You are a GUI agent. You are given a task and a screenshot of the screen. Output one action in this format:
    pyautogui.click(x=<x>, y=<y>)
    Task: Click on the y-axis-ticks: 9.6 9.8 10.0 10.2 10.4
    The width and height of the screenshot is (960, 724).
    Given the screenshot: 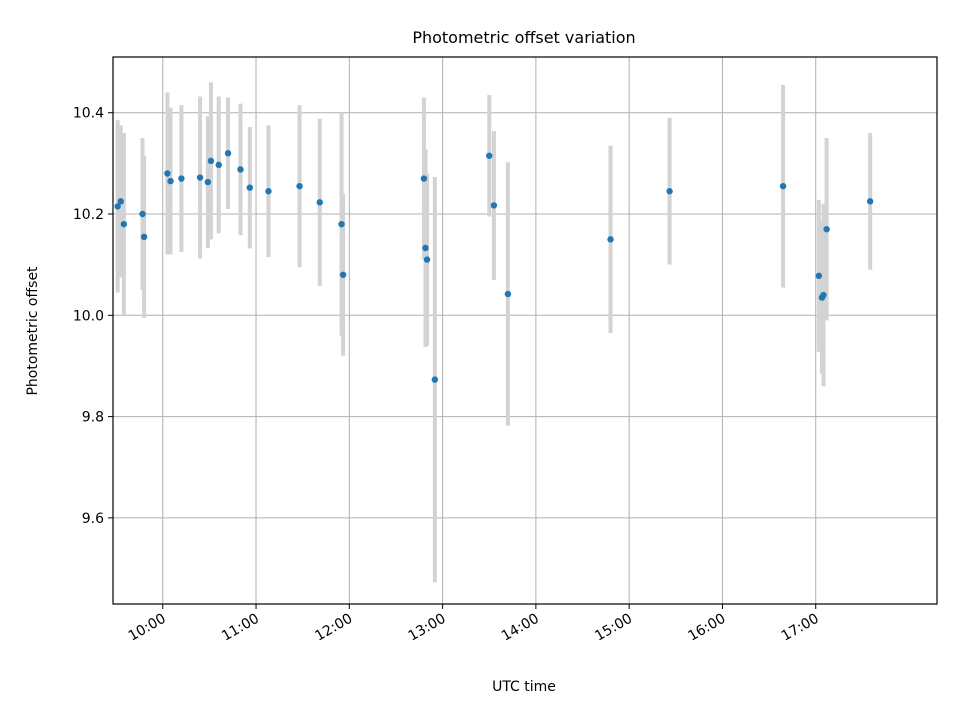 What is the action you would take?
    pyautogui.click(x=93, y=316)
    